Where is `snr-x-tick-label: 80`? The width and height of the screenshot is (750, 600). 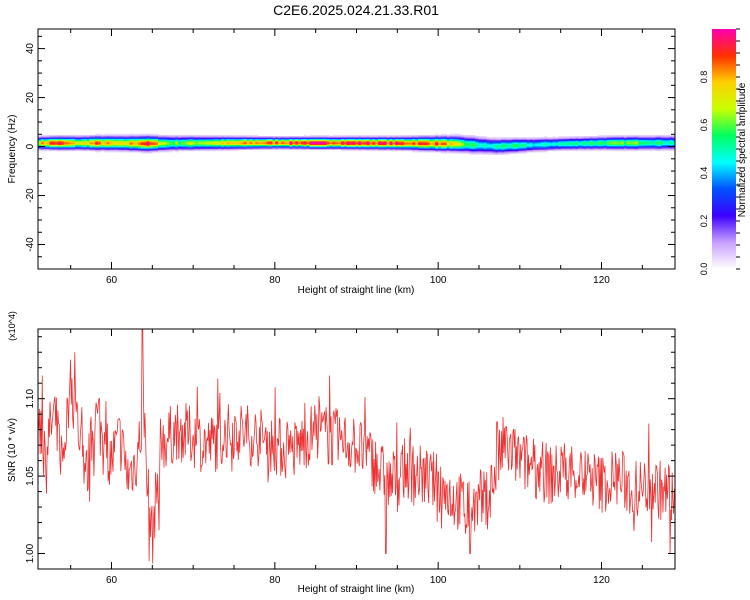 snr-x-tick-label: 80 is located at coordinates (275, 580).